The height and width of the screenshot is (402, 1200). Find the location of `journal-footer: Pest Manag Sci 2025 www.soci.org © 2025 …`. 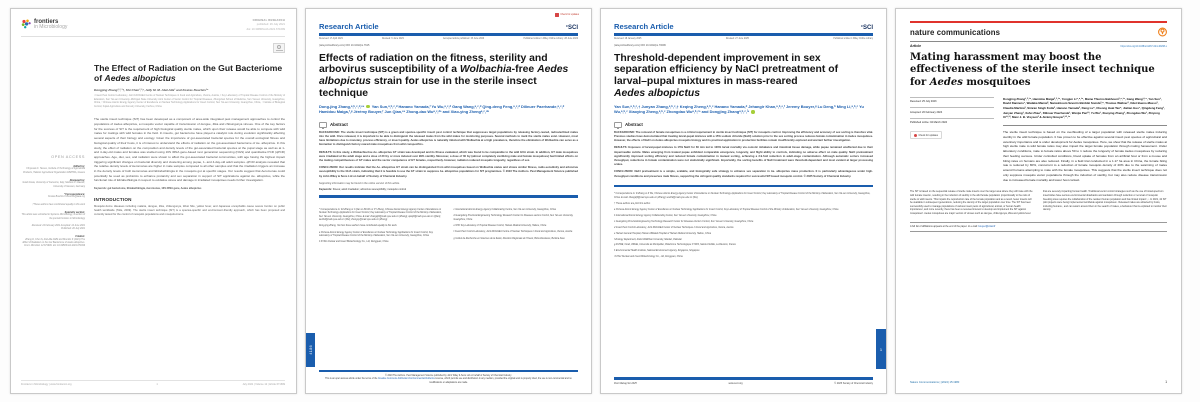

journal-footer: Pest Manag Sci 2025 www.soci.org © 2025 … is located at coordinates (743, 380).